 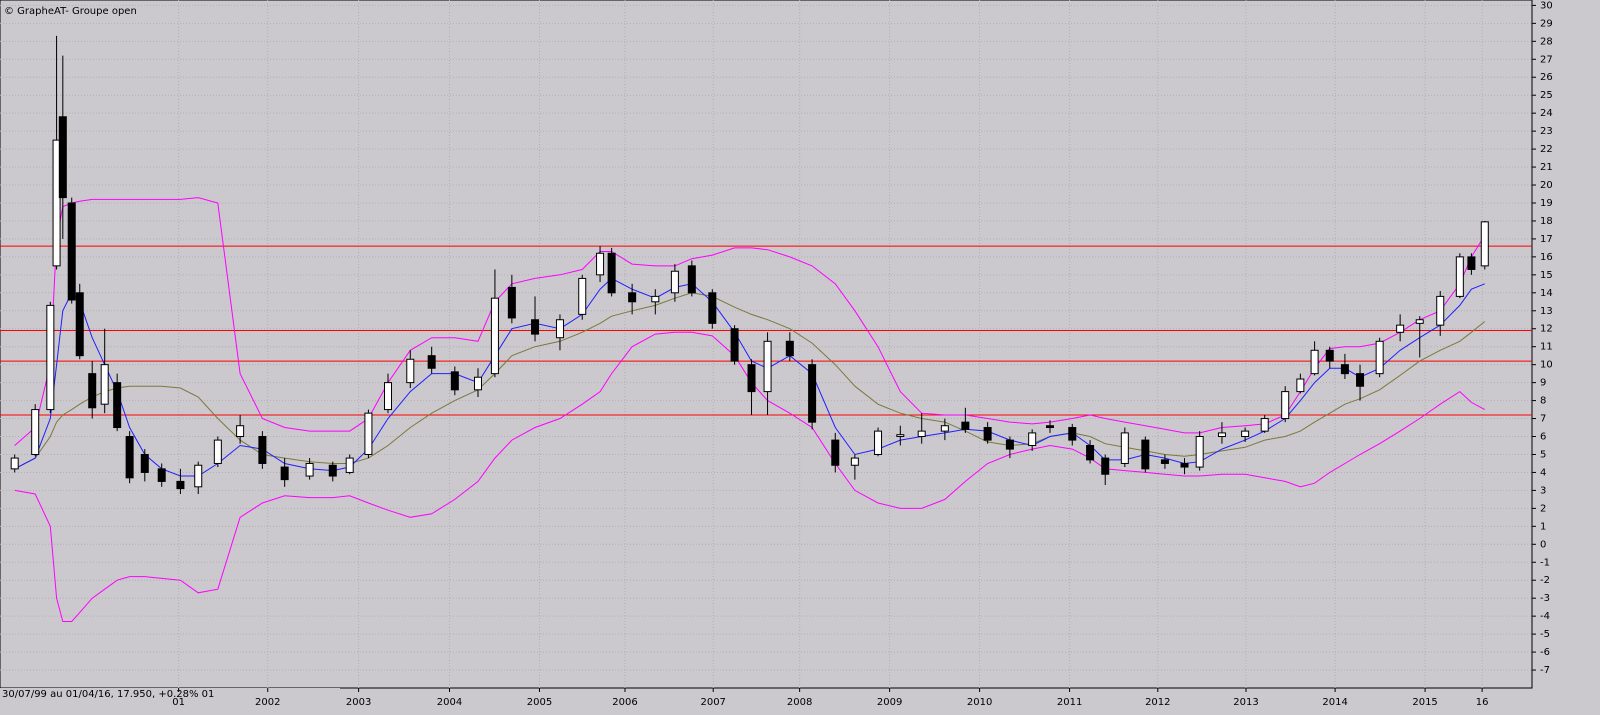 I want to click on x-tick-label: 2015, so click(x=1424, y=702).